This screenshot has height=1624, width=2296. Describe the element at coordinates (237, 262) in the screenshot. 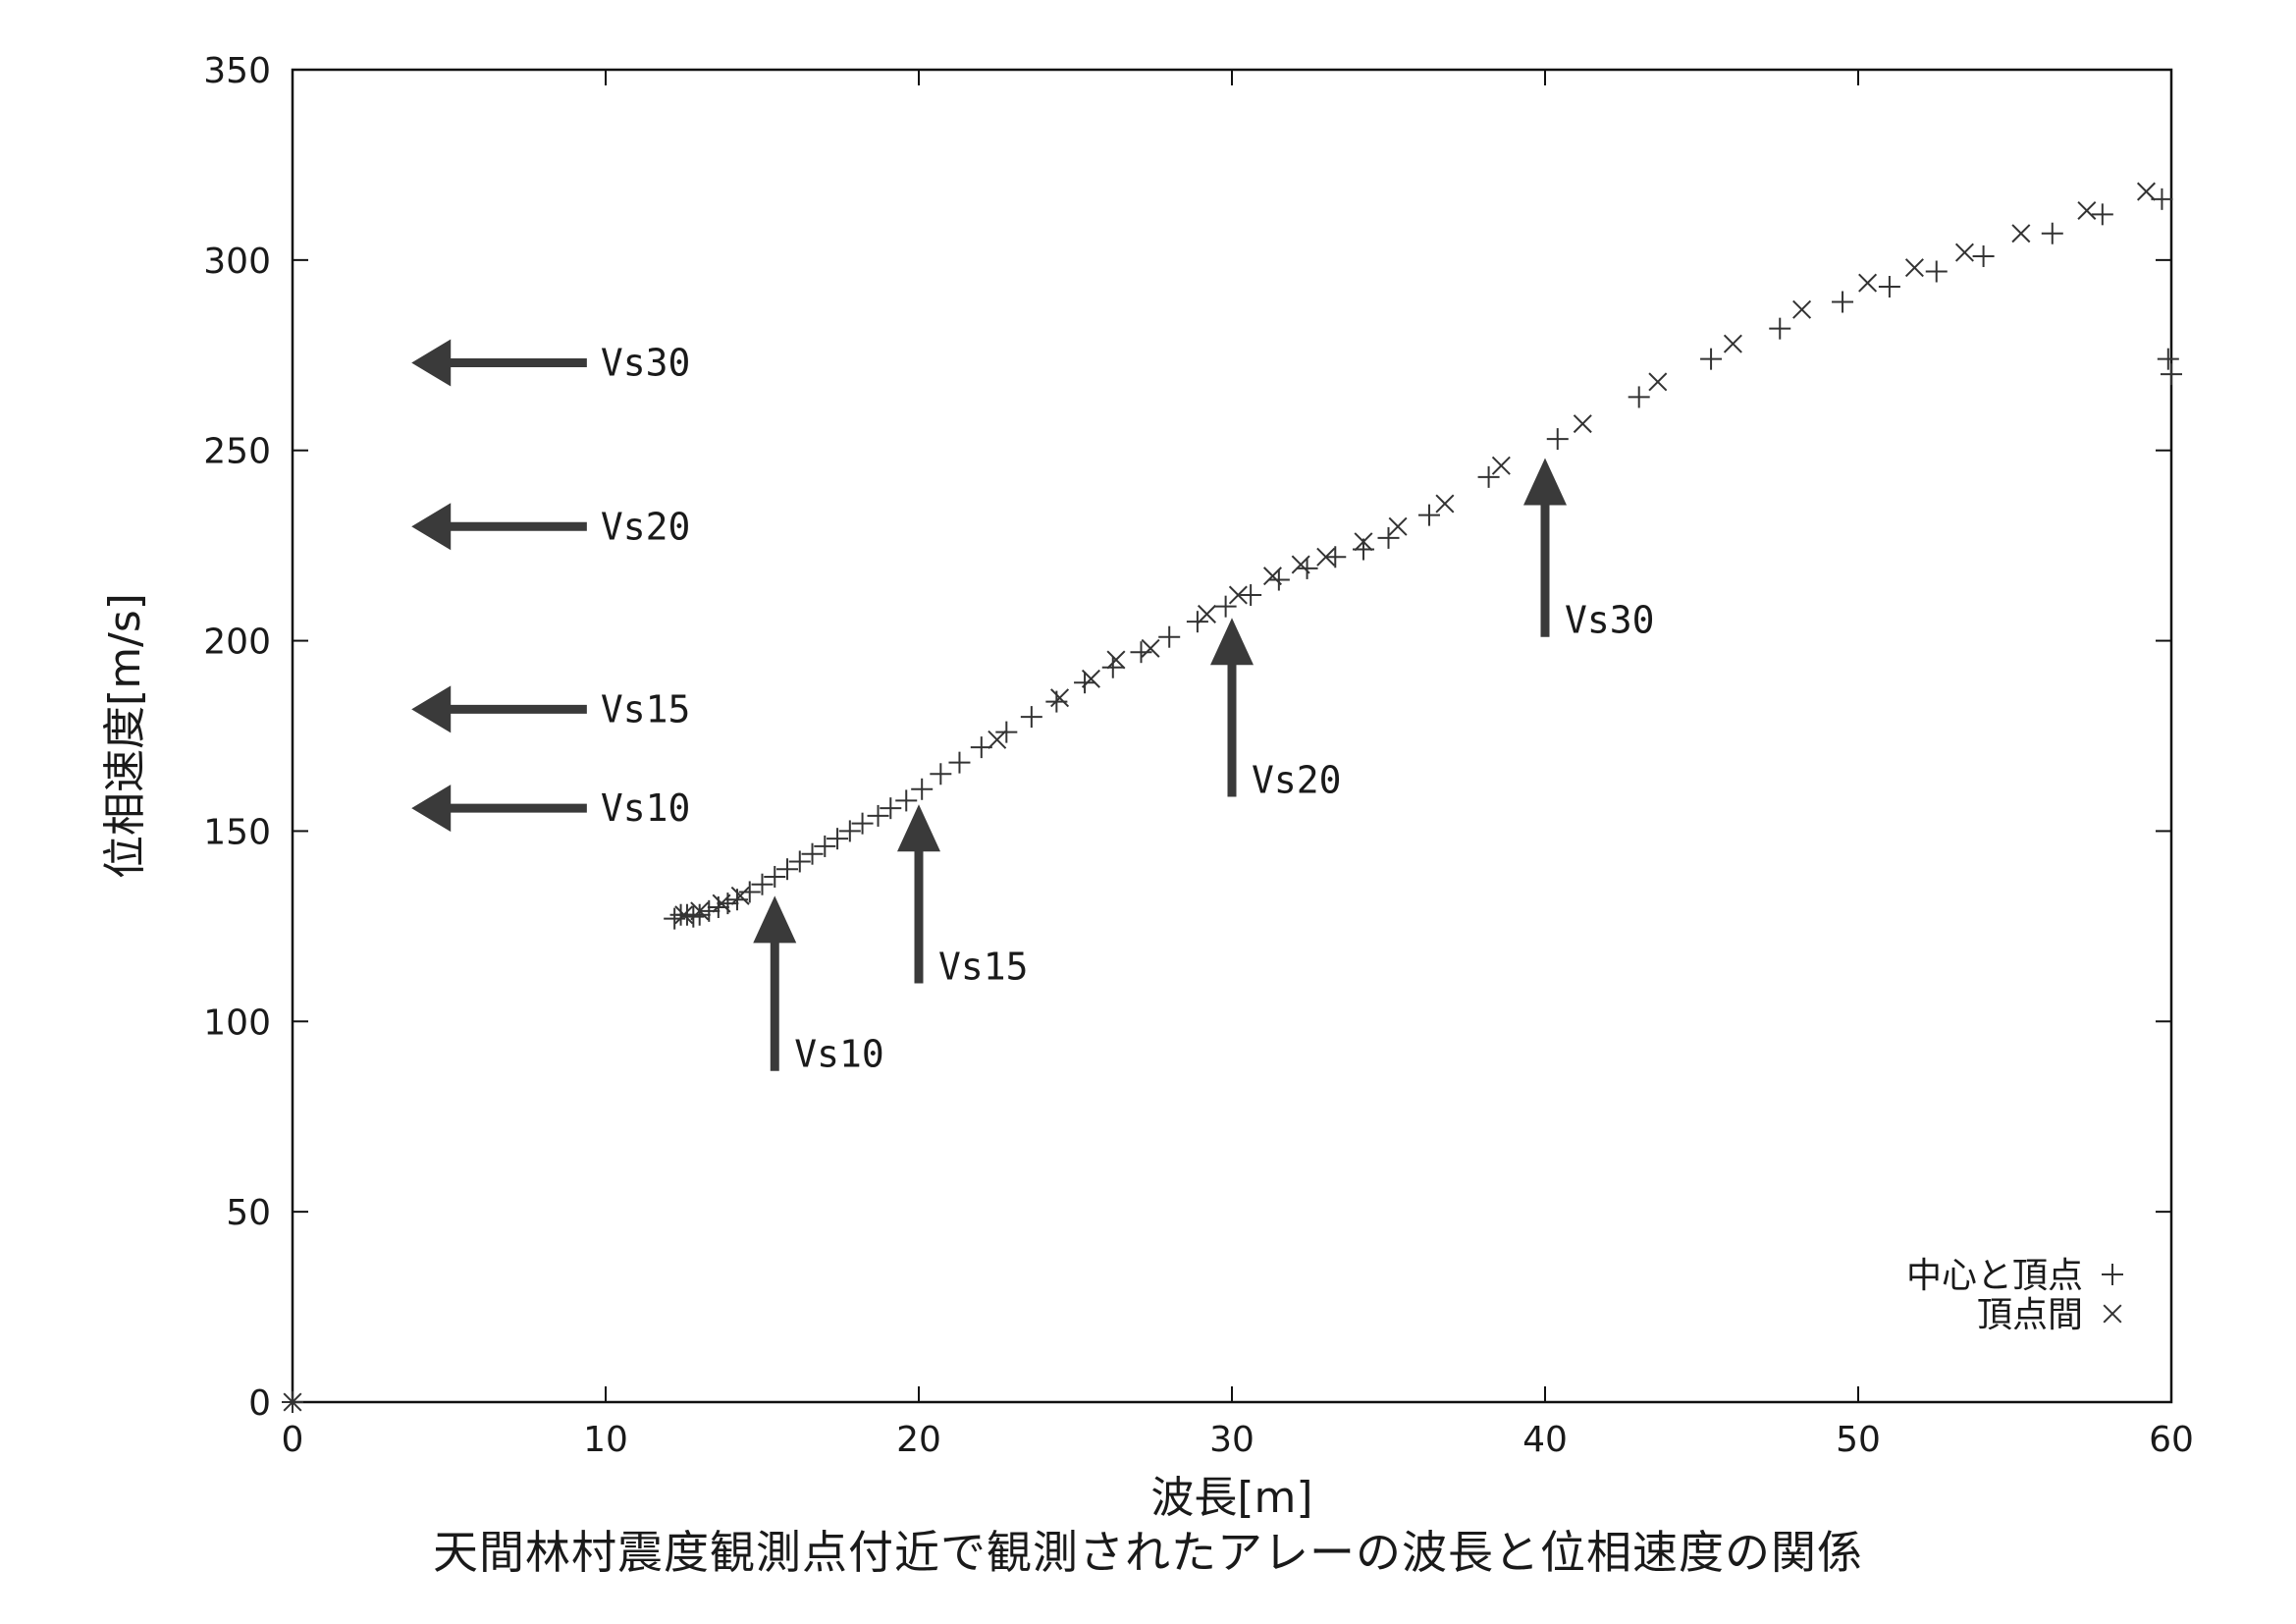

I see `y-tick-label: 300` at that location.